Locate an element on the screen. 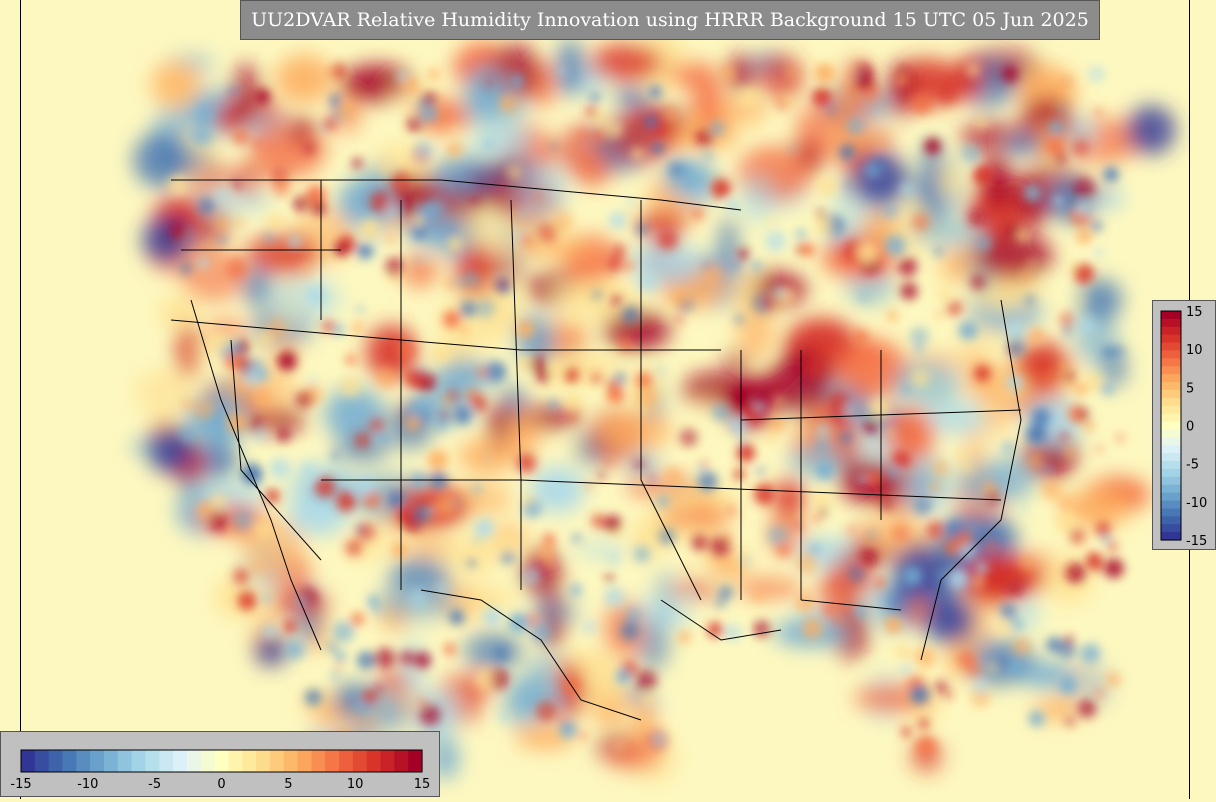  horizontal-colorbar-graphic: -15 -10 -5 0 5 10 15 is located at coordinates (220, 770).